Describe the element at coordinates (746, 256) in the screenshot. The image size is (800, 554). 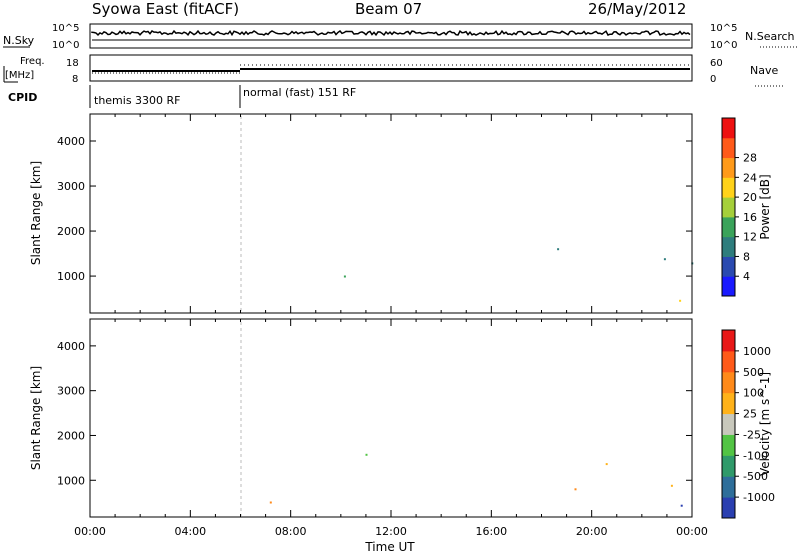
I see `colorbar-tick-label: 8` at that location.